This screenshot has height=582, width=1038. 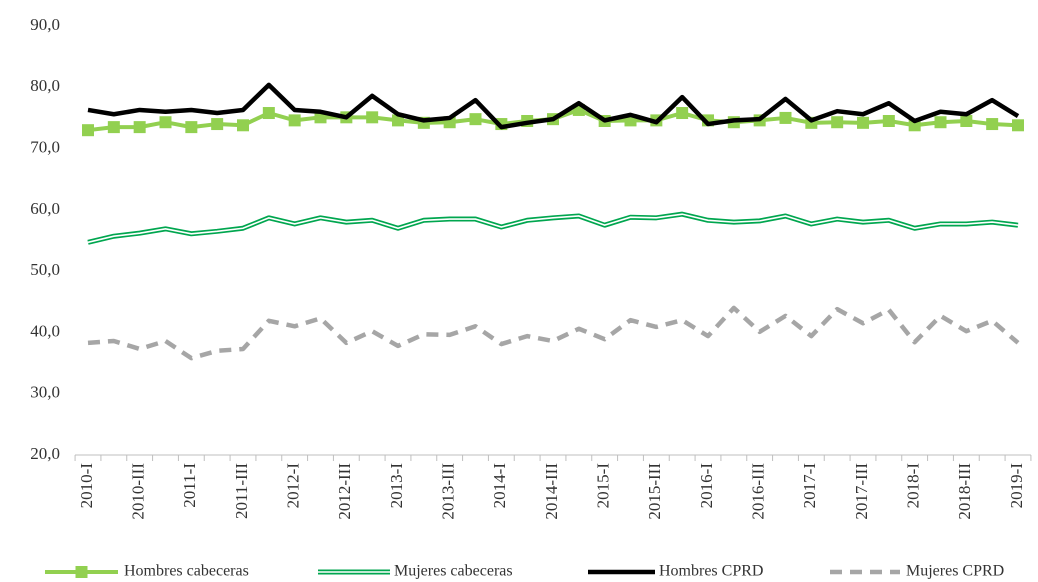 I want to click on legend-label: Hombres CPRD, so click(x=711, y=571).